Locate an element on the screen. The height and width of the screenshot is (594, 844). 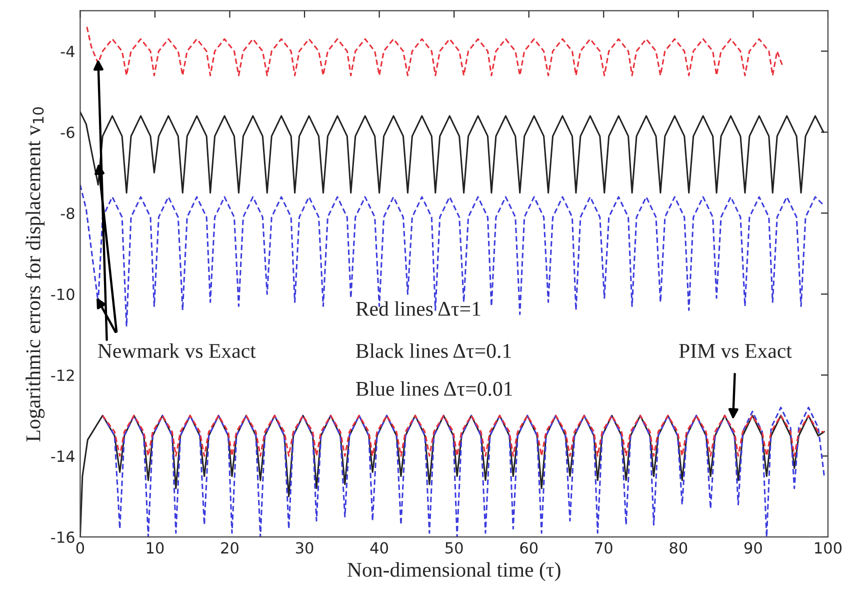
y-tick-label: -14 is located at coordinates (62, 456).